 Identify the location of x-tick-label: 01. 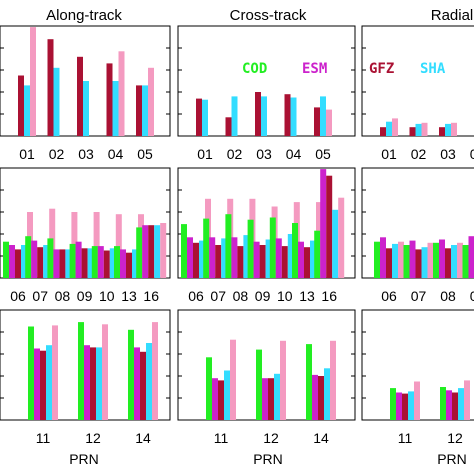
(389, 154).